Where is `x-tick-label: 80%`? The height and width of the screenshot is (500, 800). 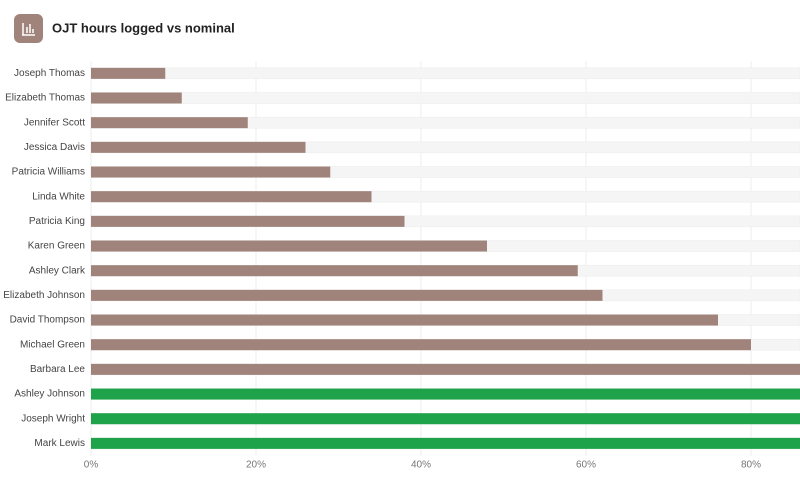 x-tick-label: 80% is located at coordinates (751, 464).